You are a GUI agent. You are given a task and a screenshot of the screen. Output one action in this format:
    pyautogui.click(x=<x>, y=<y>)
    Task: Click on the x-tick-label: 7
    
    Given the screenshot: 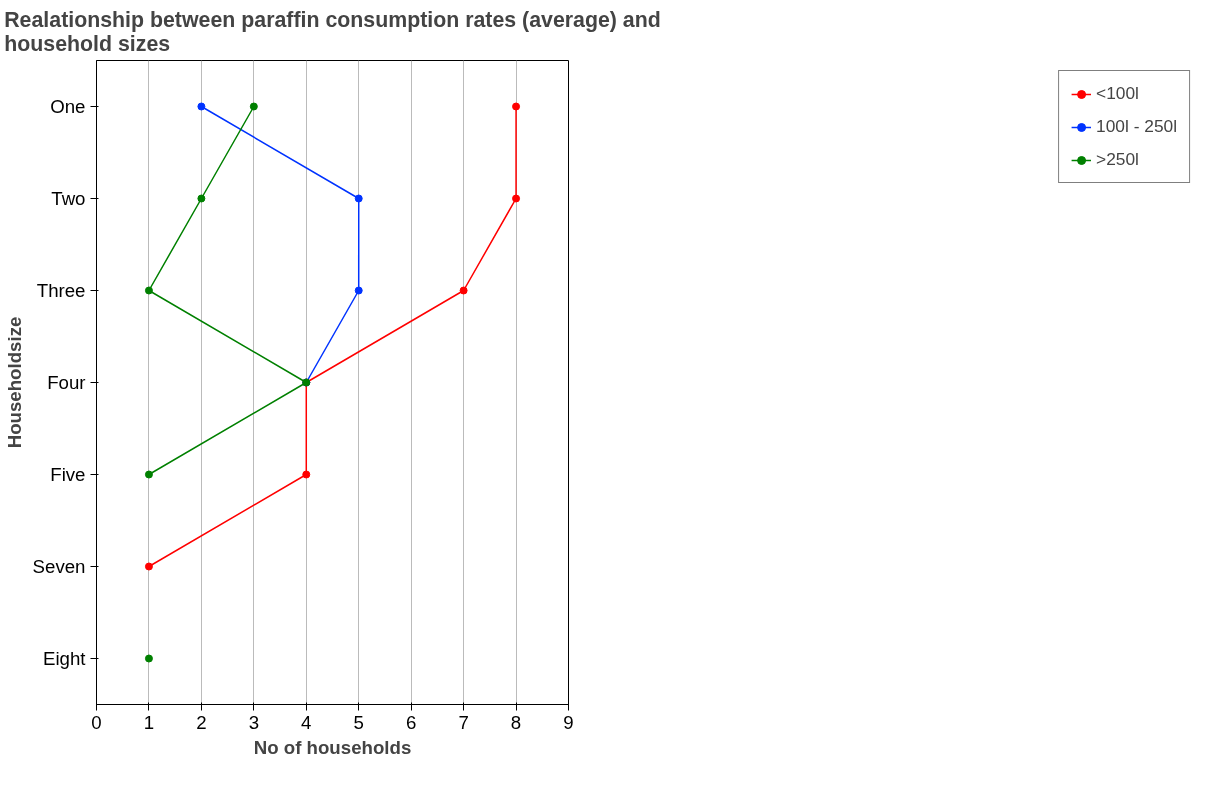 What is the action you would take?
    pyautogui.click(x=463, y=722)
    